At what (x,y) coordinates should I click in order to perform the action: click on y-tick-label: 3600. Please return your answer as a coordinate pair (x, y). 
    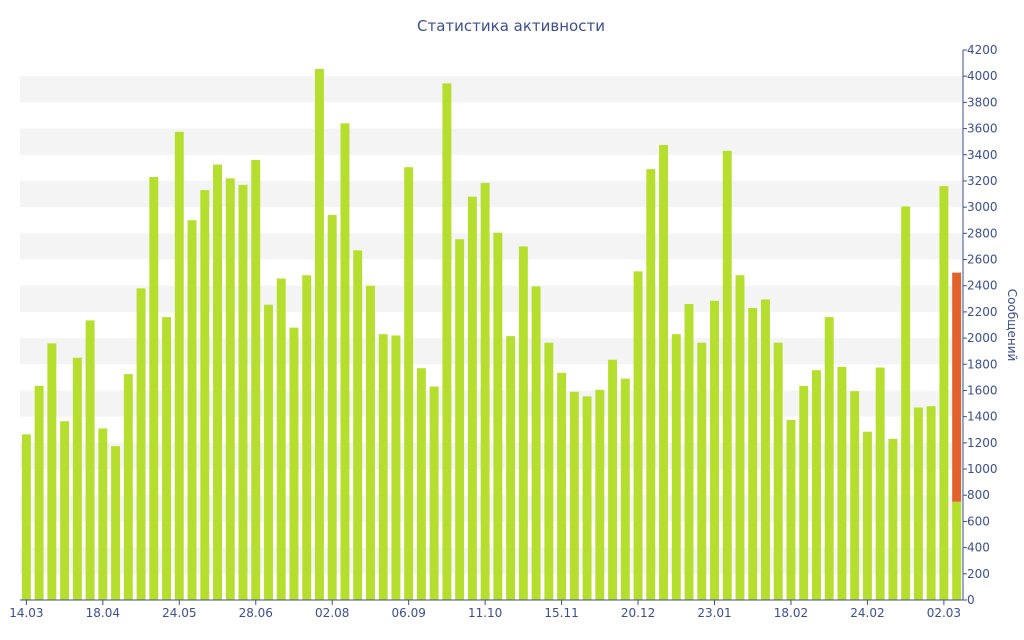
    Looking at the image, I should click on (982, 129).